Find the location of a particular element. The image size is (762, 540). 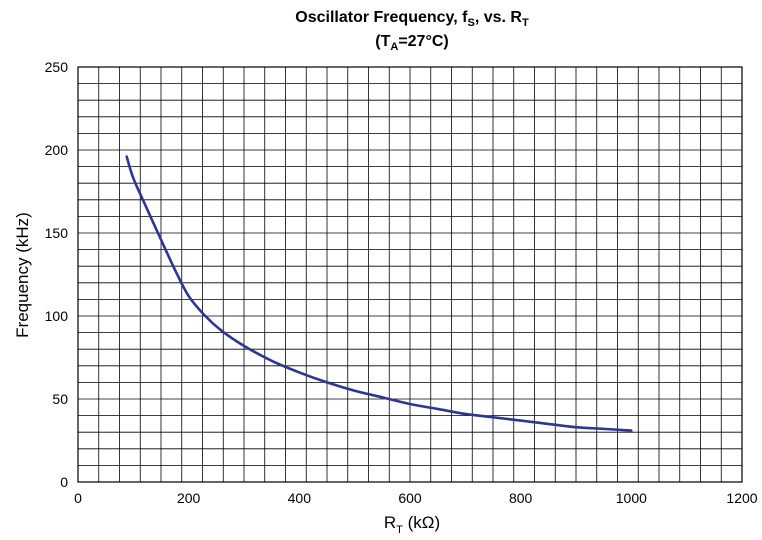

x-axis-ticks: 0 200 400 600 800 1000 1200 is located at coordinates (416, 498).